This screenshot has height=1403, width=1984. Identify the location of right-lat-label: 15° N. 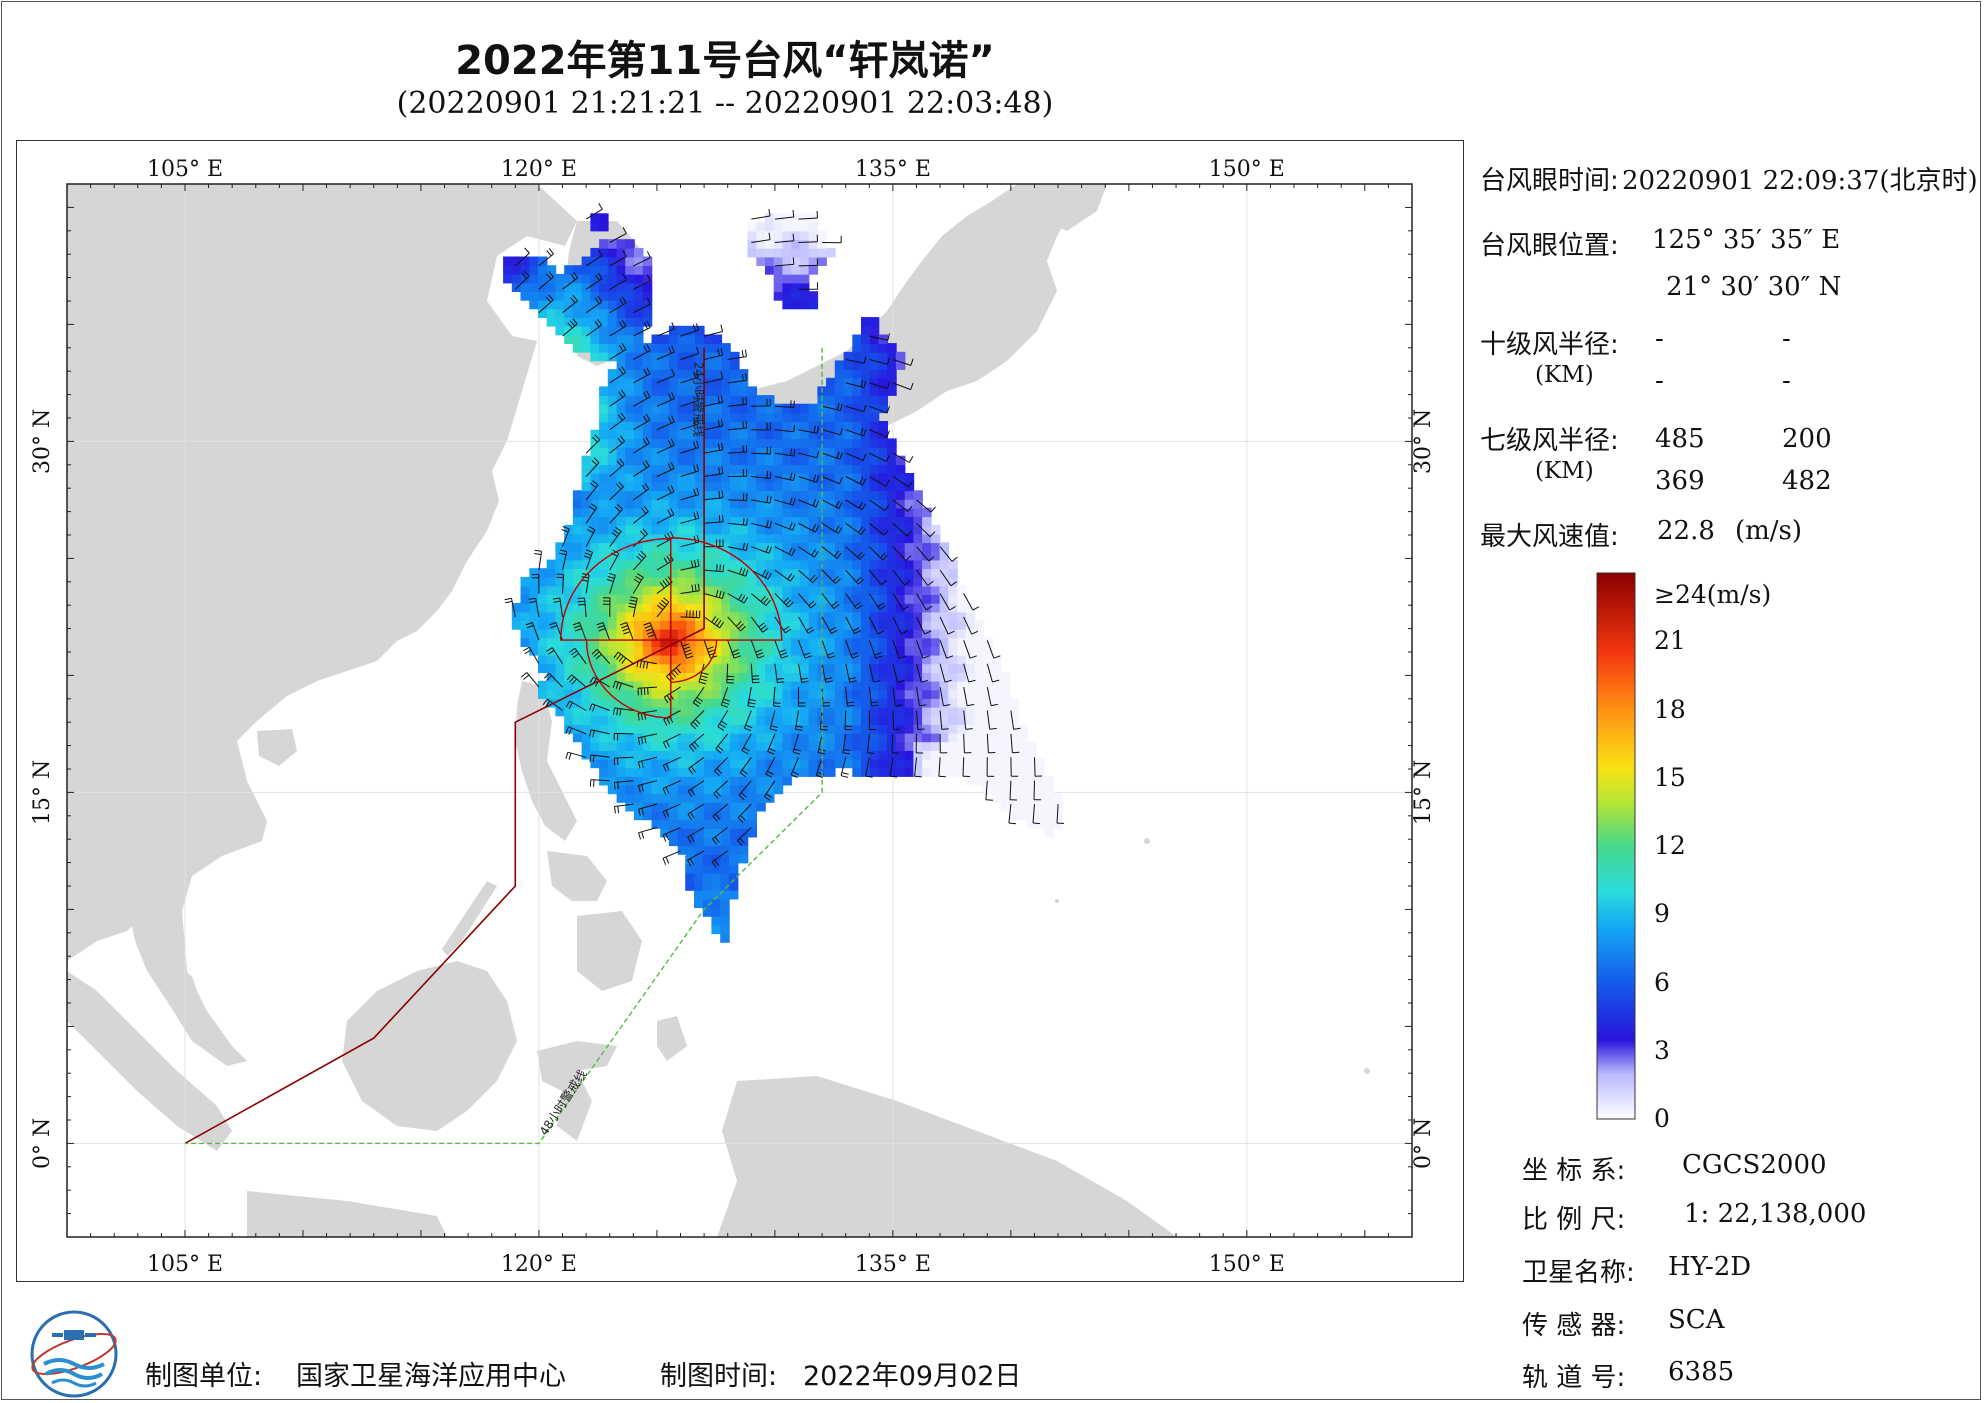
(1423, 792).